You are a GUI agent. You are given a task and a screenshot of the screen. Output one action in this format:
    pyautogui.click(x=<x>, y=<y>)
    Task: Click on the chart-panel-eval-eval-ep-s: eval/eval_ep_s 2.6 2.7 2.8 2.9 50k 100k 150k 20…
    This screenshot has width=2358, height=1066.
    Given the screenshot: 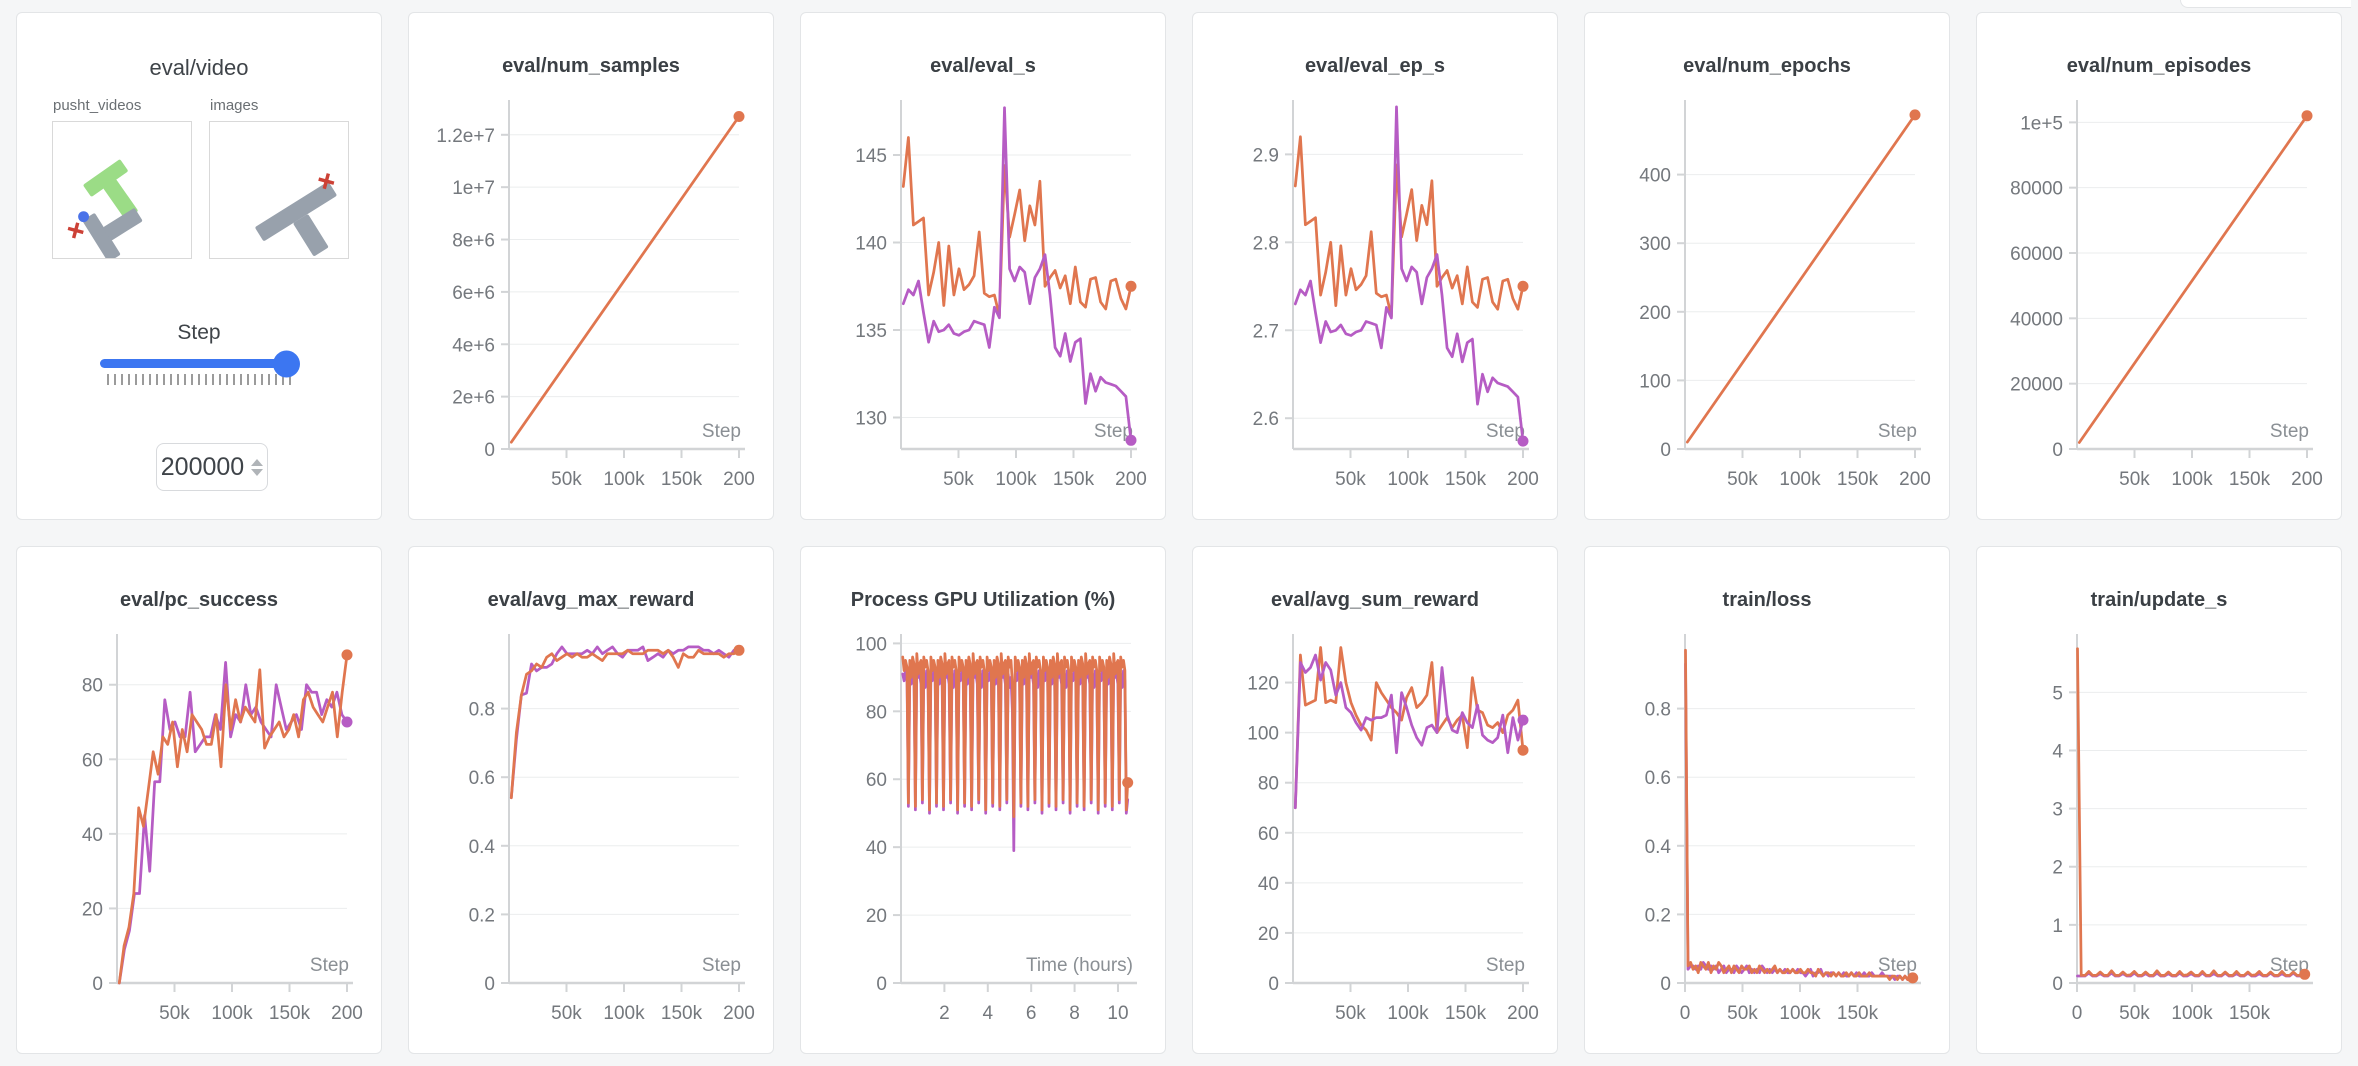 What is the action you would take?
    pyautogui.click(x=1375, y=266)
    